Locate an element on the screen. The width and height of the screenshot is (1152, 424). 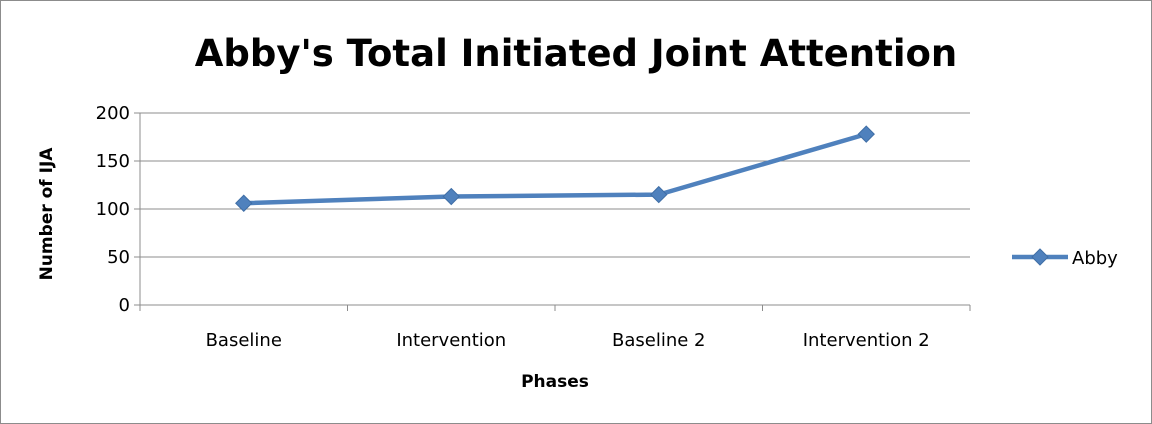
series-abby is located at coordinates (555, 168).